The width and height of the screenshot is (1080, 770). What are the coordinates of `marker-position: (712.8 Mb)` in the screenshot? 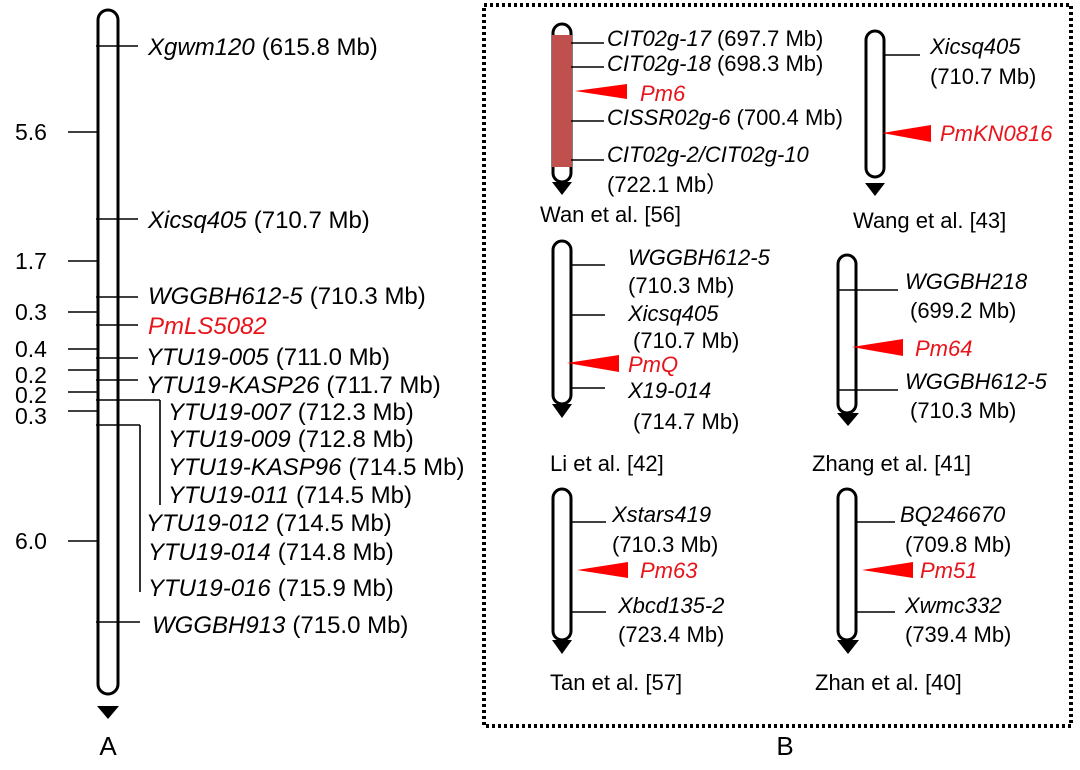 It's located at (356, 439).